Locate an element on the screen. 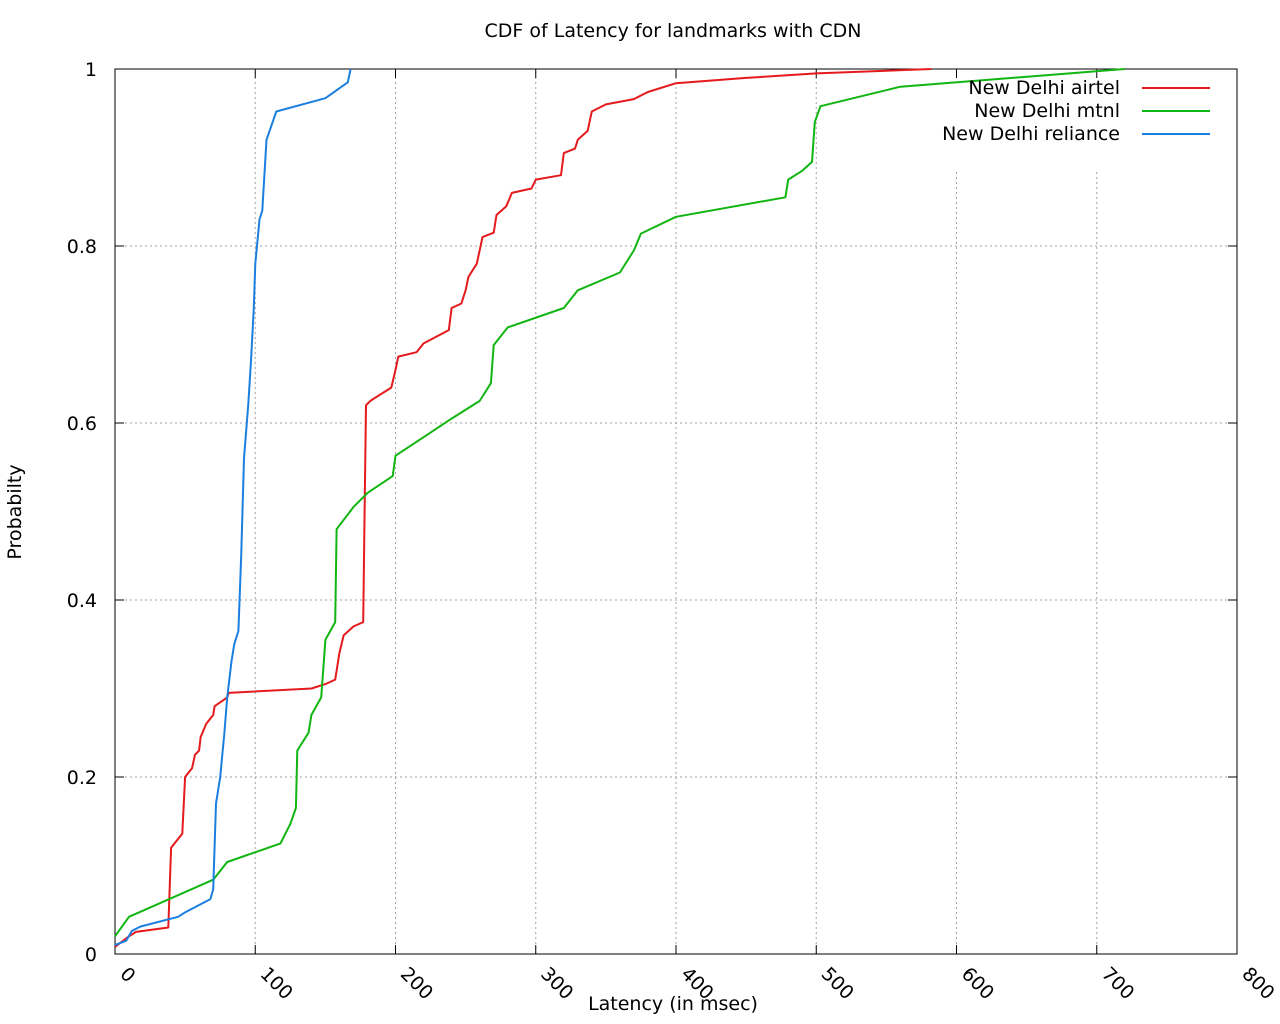 The image size is (1280, 1024). y-tick-label: 0.2 is located at coordinates (82, 778).